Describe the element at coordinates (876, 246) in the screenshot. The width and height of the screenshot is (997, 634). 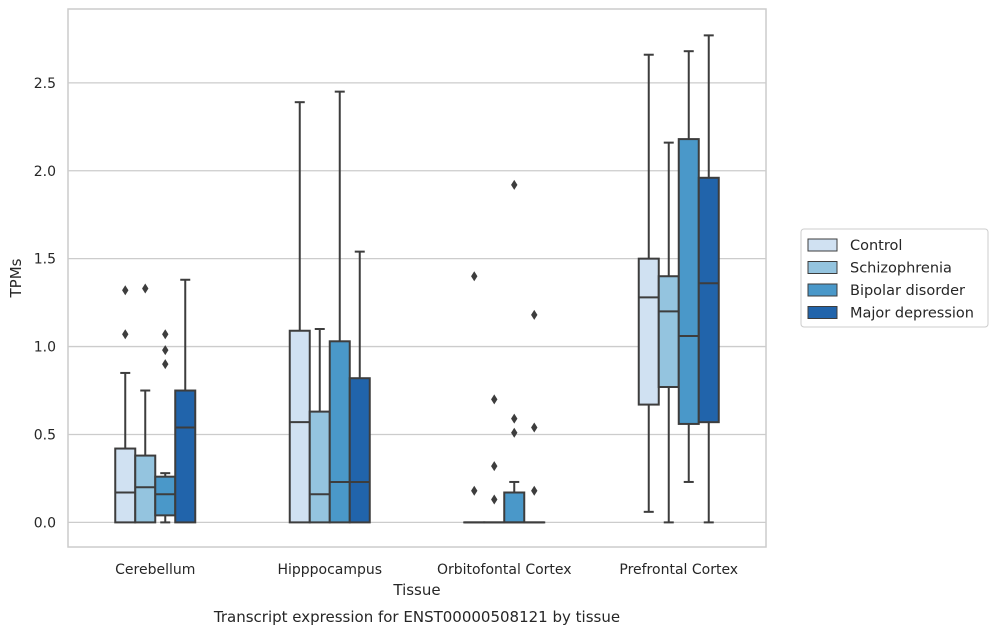
I see `legend-label: Control` at that location.